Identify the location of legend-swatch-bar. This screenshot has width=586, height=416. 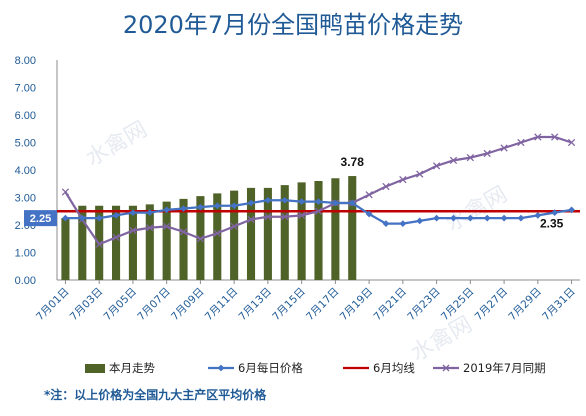
(95, 368).